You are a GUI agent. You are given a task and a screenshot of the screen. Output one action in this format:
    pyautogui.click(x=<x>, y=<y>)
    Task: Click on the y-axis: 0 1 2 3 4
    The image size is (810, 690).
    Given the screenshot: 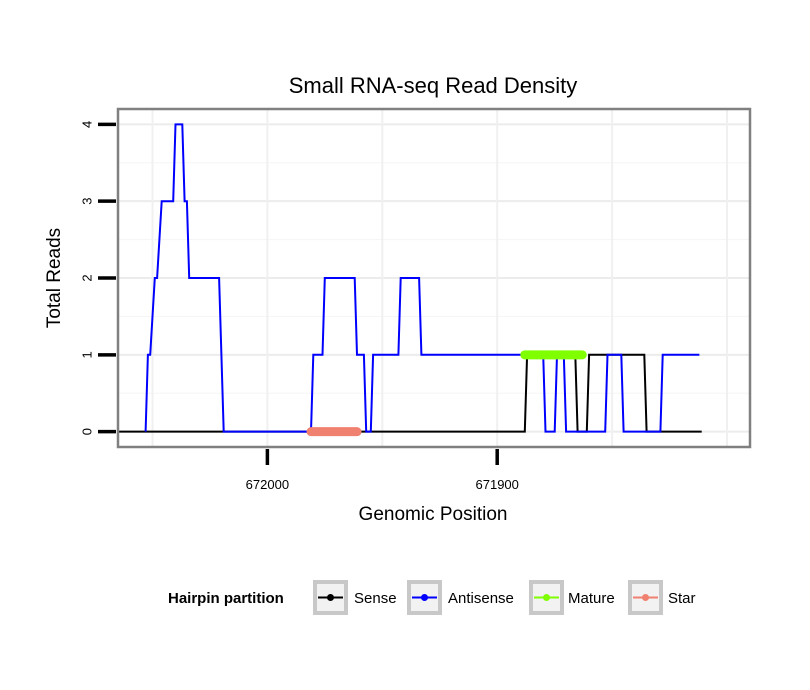 What is the action you would take?
    pyautogui.click(x=98, y=278)
    